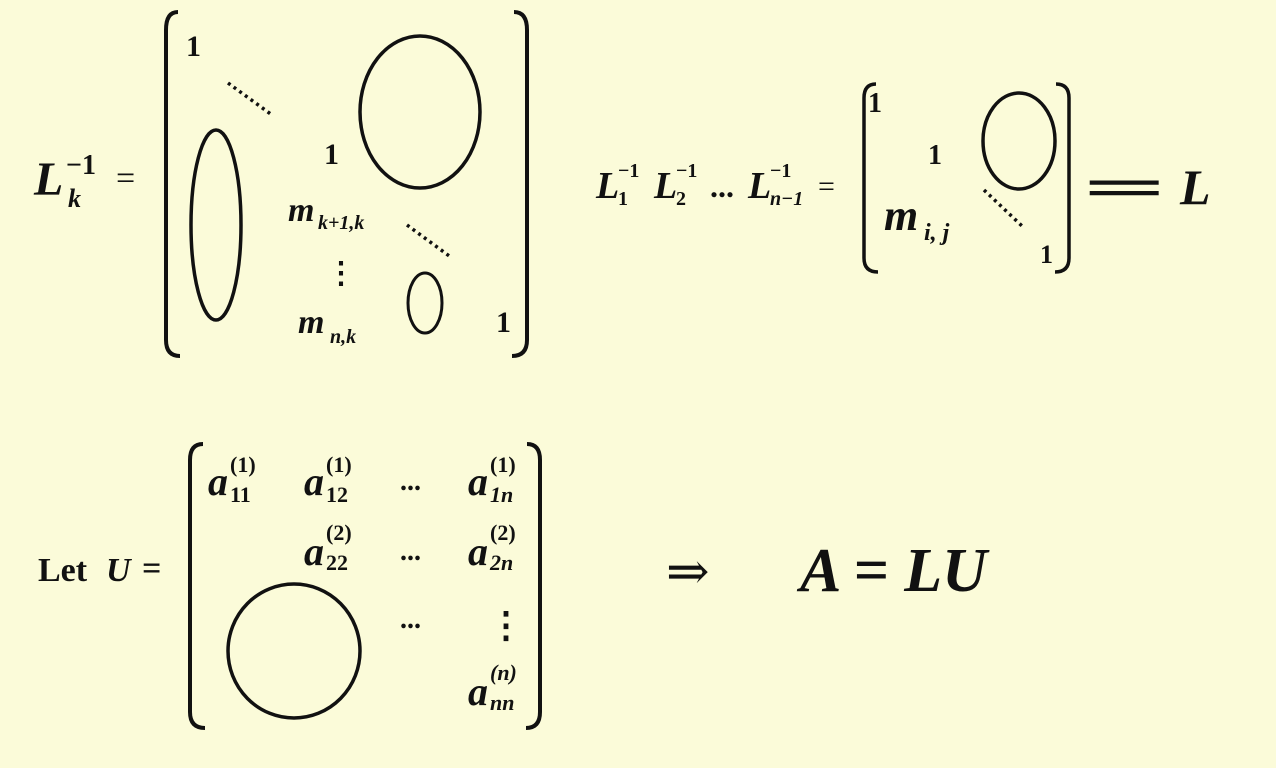 This screenshot has width=1276, height=768. I want to click on m-k1k-sub: k+1,k, so click(341, 223).